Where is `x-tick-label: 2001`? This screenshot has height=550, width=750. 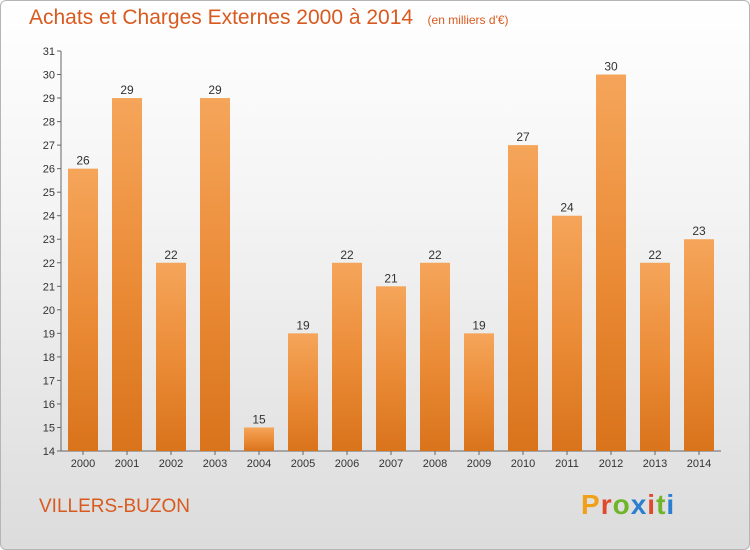
x-tick-label: 2001 is located at coordinates (127, 464).